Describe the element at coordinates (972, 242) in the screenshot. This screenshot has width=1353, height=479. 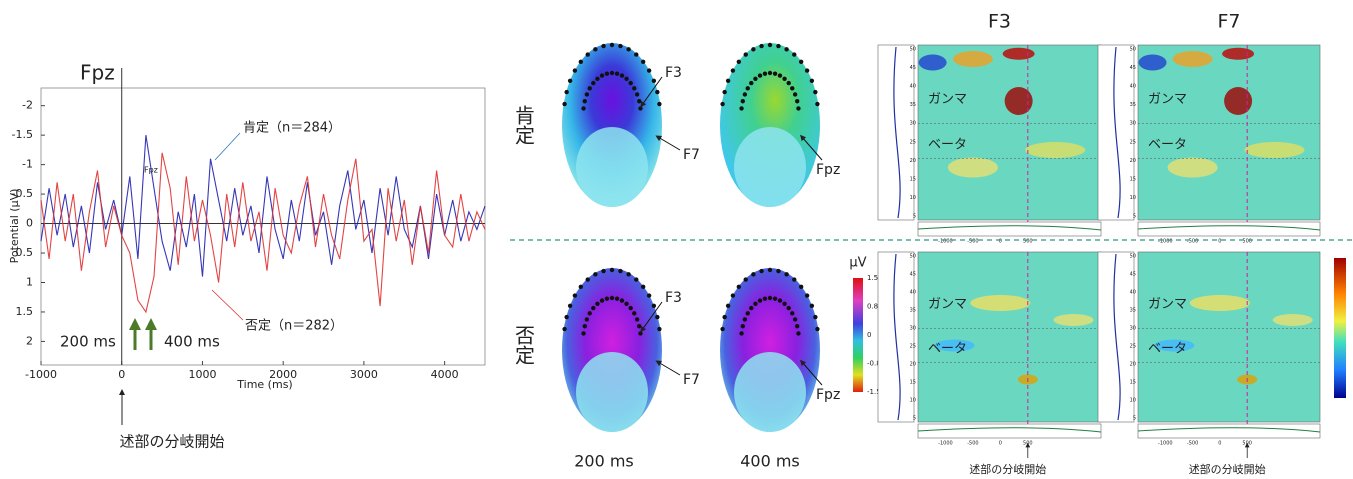
I see `time-tick: -500` at that location.